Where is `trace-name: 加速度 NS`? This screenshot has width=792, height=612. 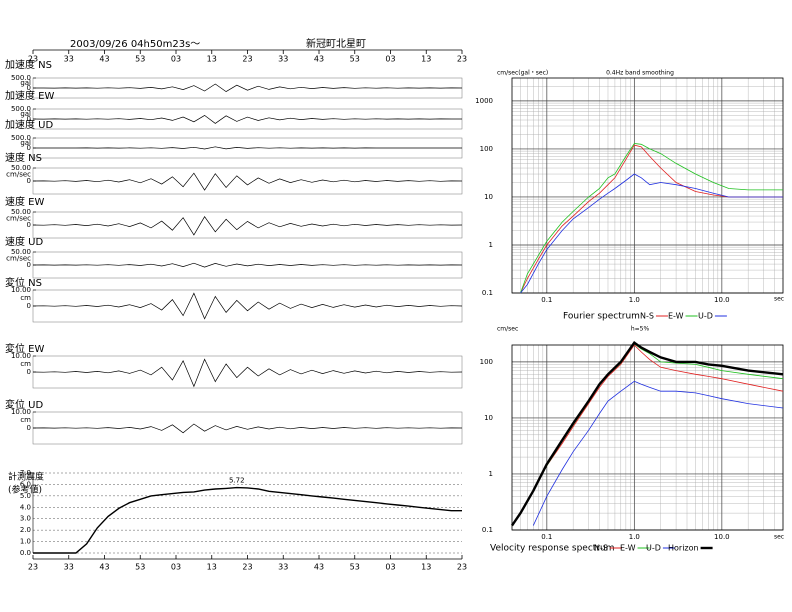 trace-name: 加速度 NS is located at coordinates (28, 64).